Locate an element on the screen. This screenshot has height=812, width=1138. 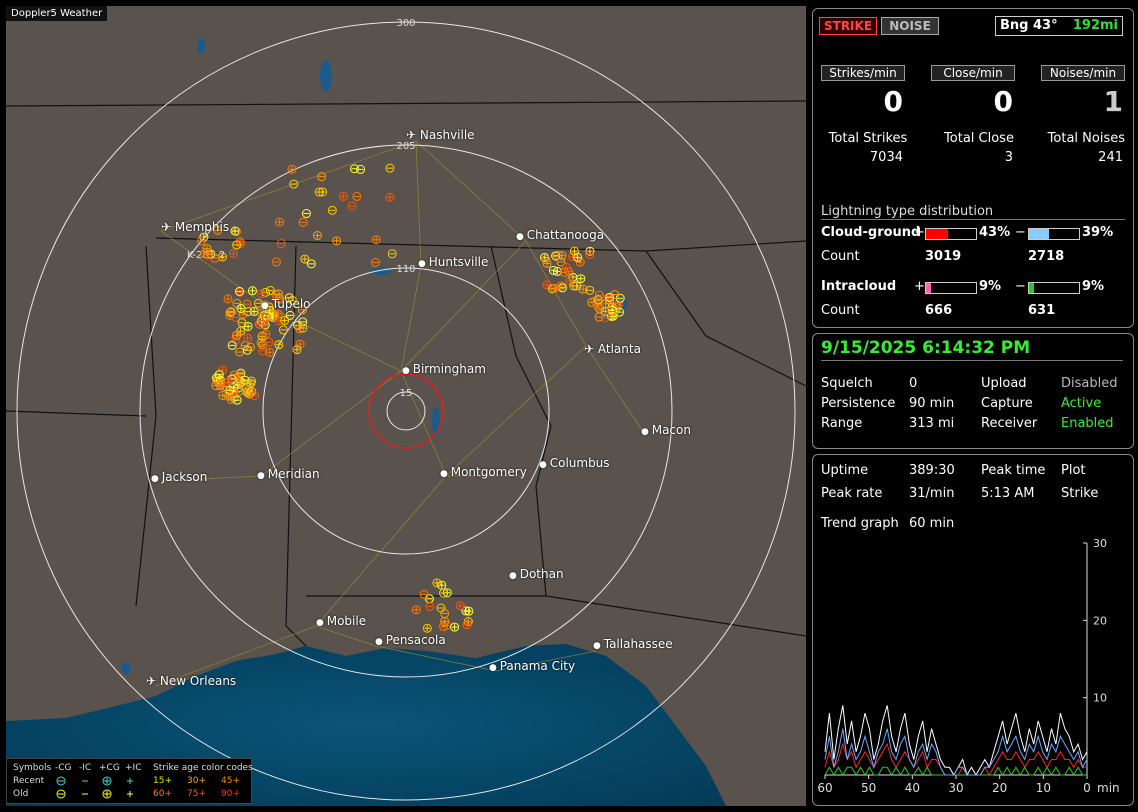
cg-negative-pct: 39% is located at coordinates (1098, 232).